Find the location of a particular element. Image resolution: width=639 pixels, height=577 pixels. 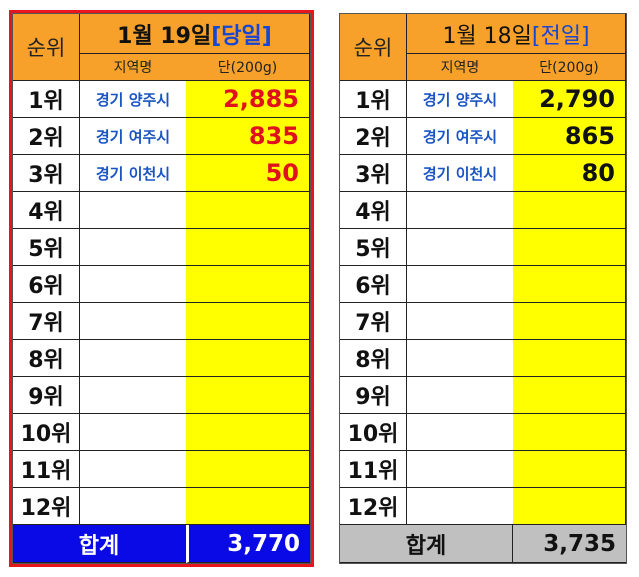

price-cell: 80 is located at coordinates (569, 173).